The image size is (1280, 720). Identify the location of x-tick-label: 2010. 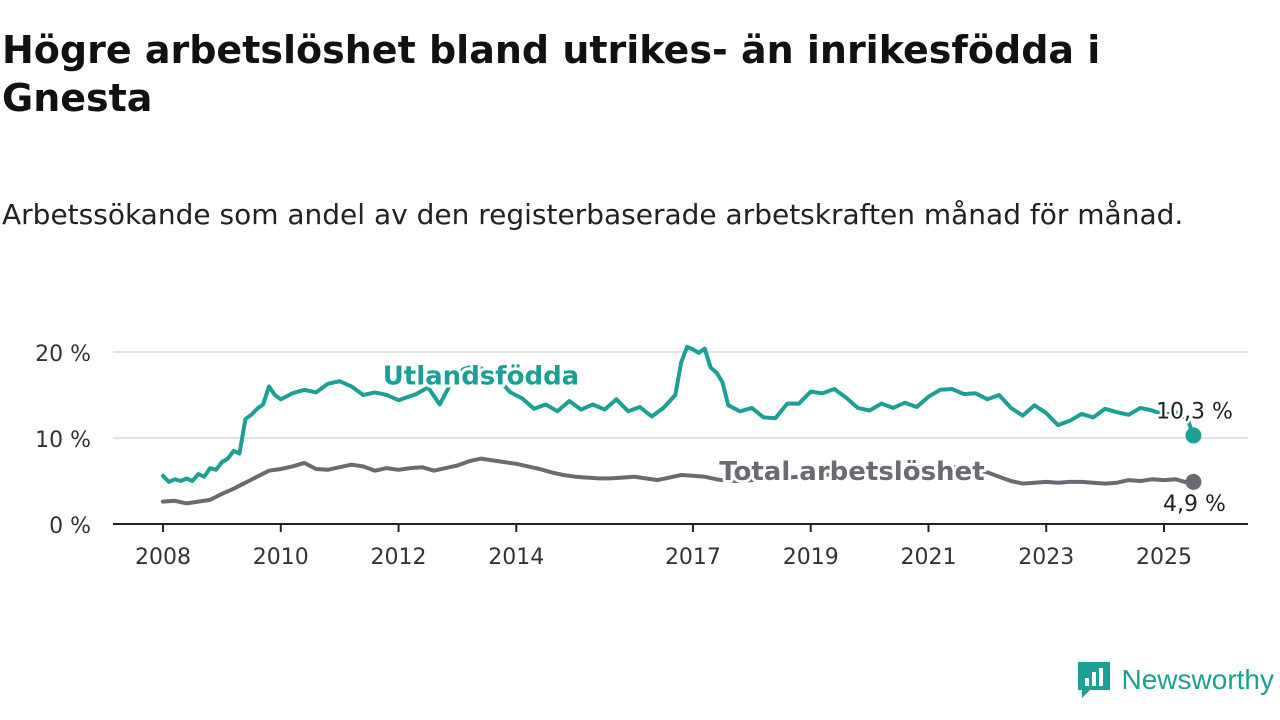
(281, 557).